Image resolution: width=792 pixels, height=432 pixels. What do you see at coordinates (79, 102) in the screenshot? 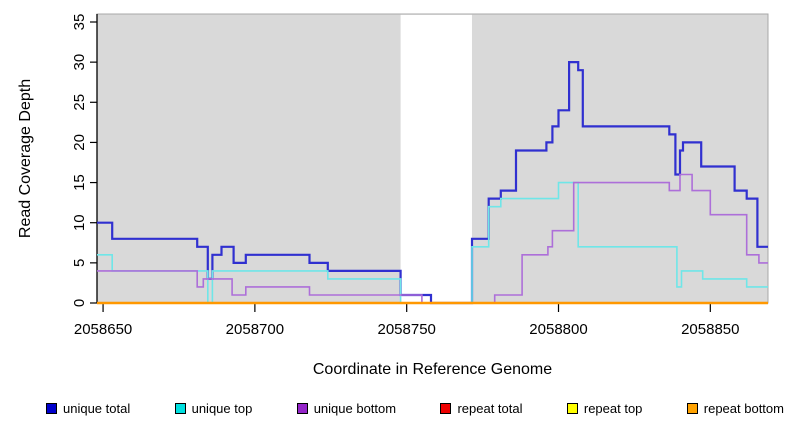
I see `y-tick-label: 25` at bounding box center [79, 102].